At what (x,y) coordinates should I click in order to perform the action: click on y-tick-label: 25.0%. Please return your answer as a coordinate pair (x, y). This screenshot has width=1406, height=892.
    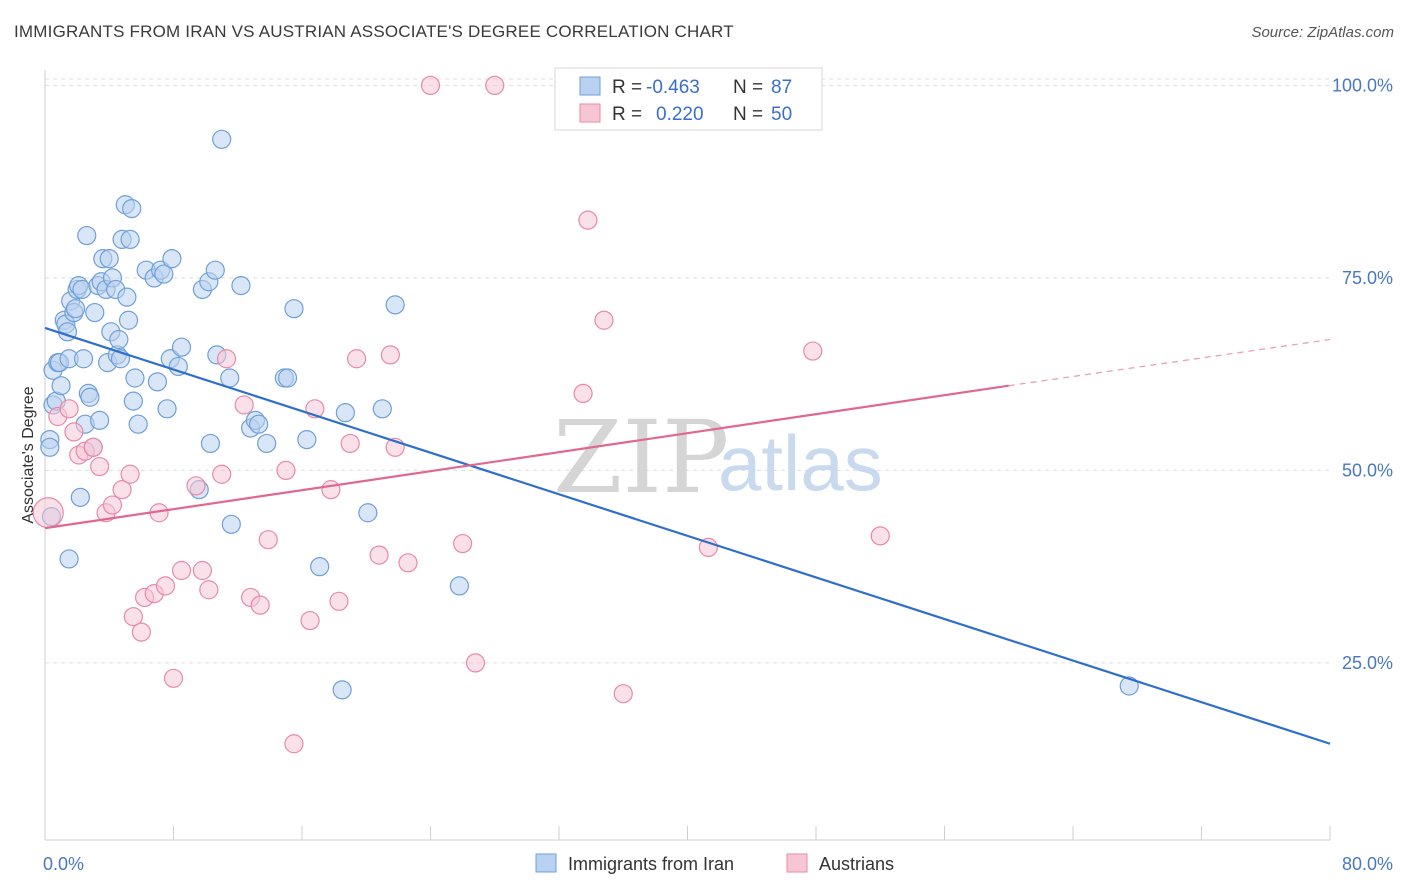
    Looking at the image, I should click on (1367, 663).